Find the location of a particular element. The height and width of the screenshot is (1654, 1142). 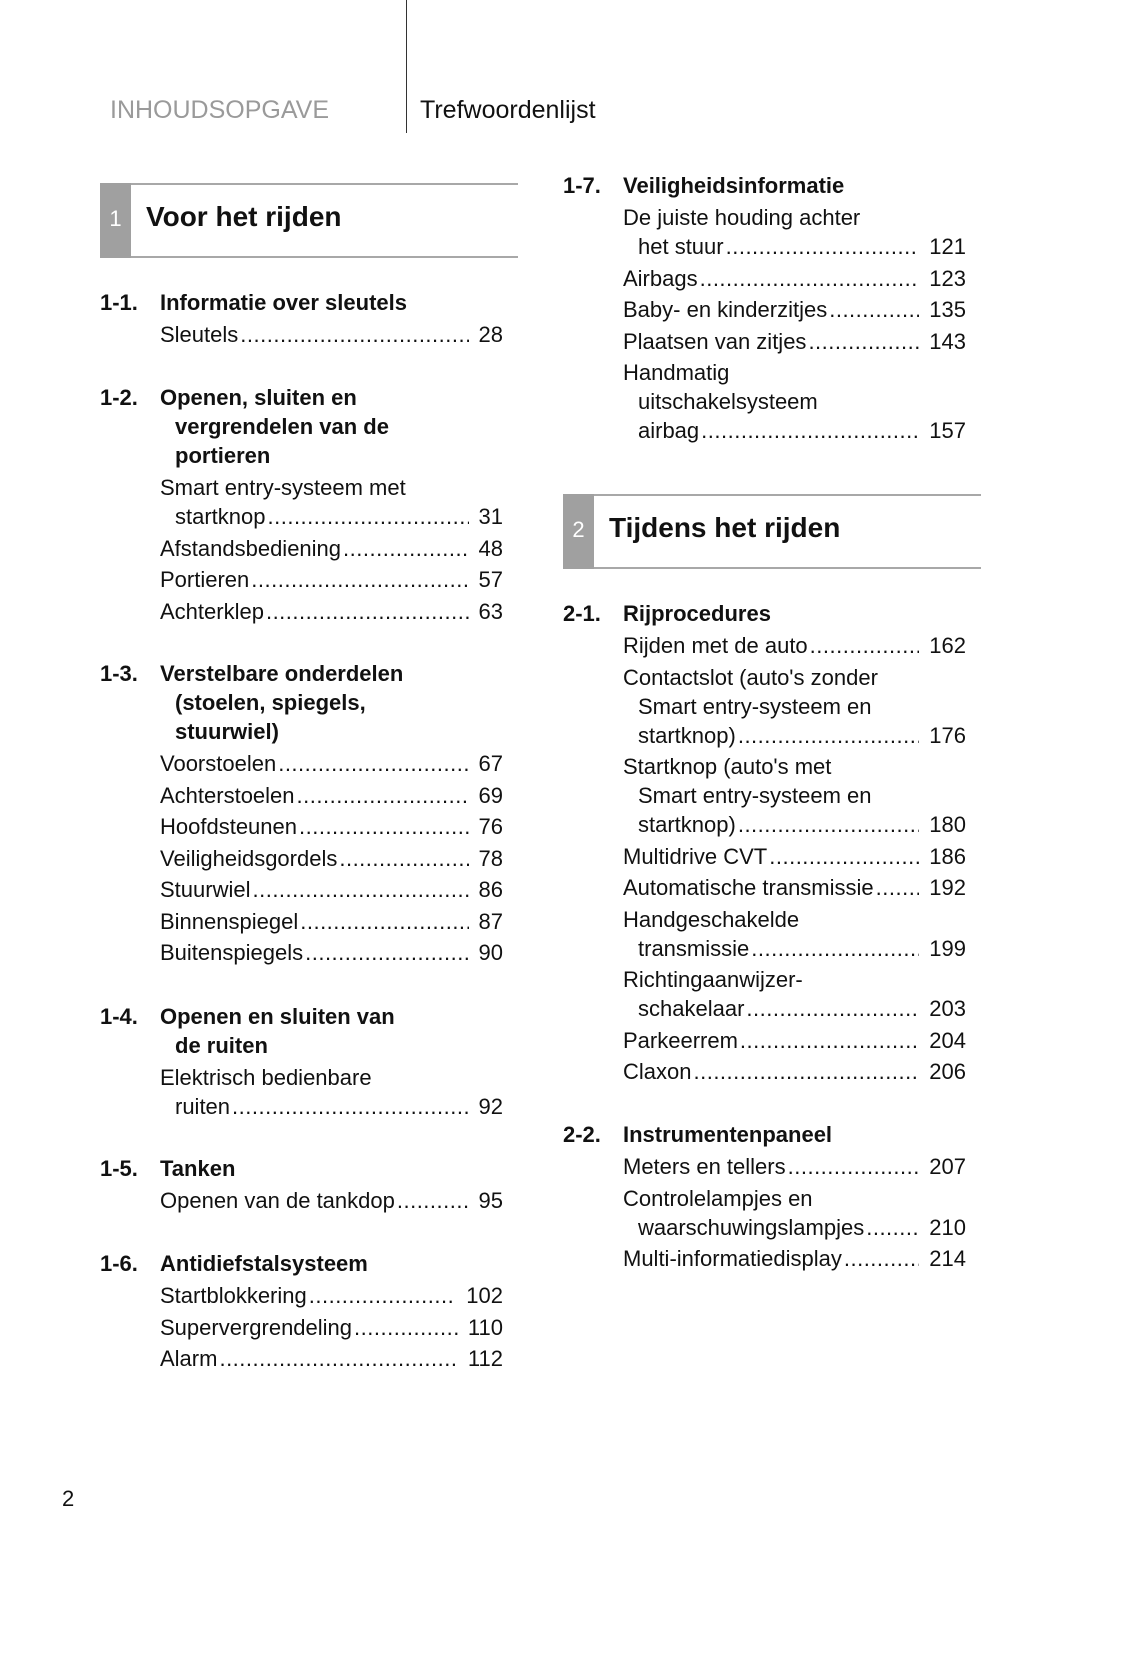

toc-entry: Startblokkering 102 is located at coordinates (301, 1295).